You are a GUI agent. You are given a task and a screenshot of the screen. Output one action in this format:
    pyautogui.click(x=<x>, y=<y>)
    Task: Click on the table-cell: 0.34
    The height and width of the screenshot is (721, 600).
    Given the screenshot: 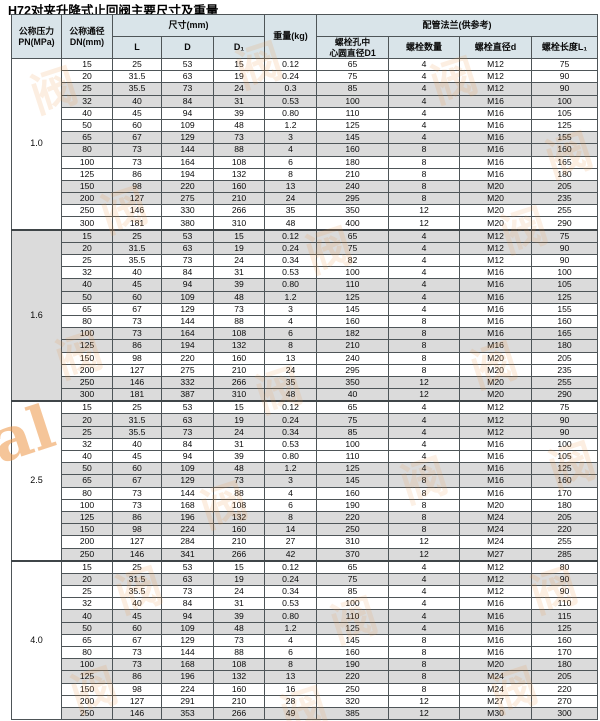 What is the action you would take?
    pyautogui.click(x=291, y=432)
    